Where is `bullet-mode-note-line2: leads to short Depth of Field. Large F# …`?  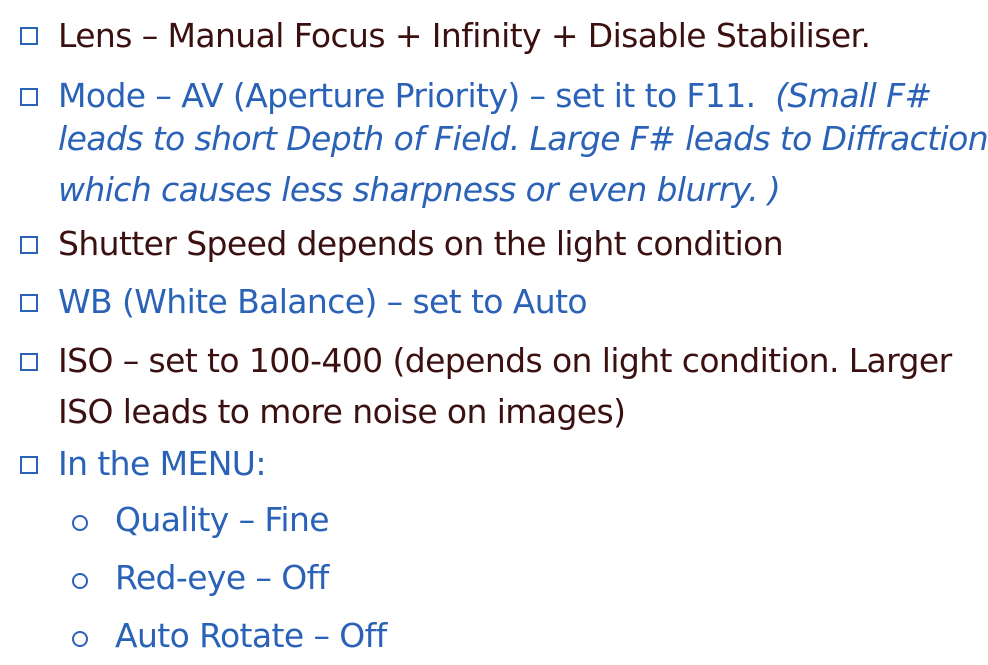 bullet-mode-note-line2: leads to short Depth of Field. Large F# … is located at coordinates (523, 138).